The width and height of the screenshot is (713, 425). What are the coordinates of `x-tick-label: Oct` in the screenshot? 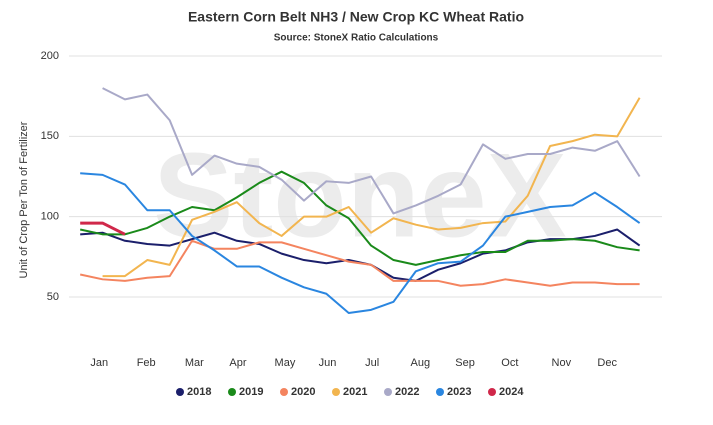 It's located at (509, 363).